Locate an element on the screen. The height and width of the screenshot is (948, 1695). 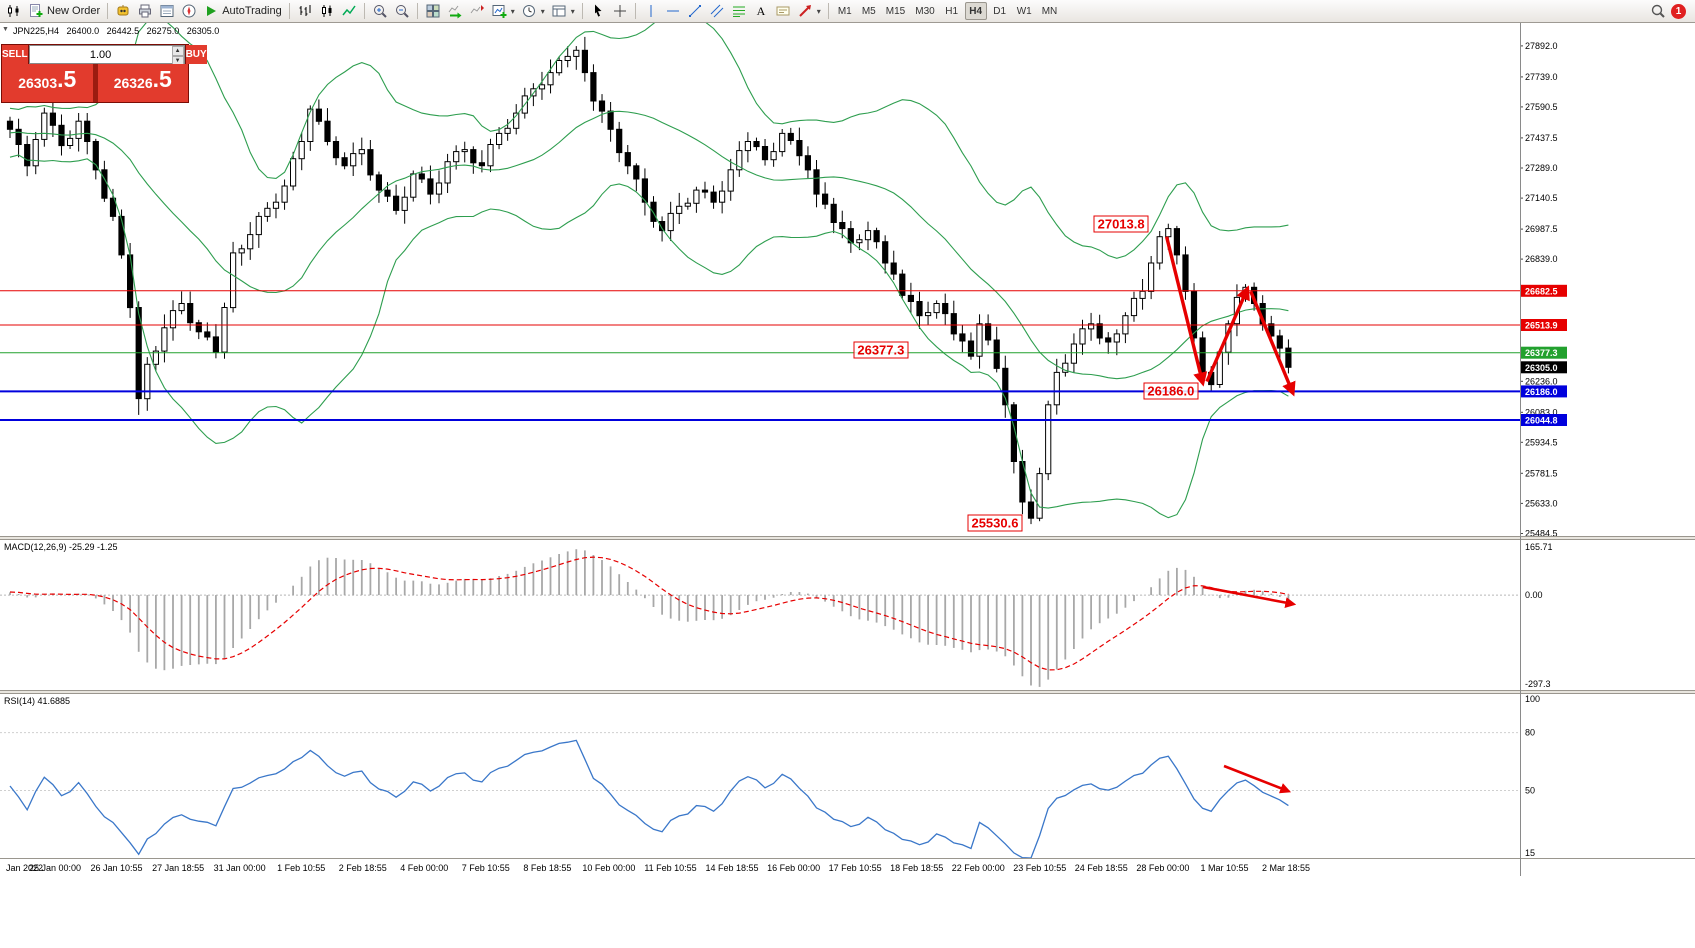
auto-scroll-button is located at coordinates (455, 11).